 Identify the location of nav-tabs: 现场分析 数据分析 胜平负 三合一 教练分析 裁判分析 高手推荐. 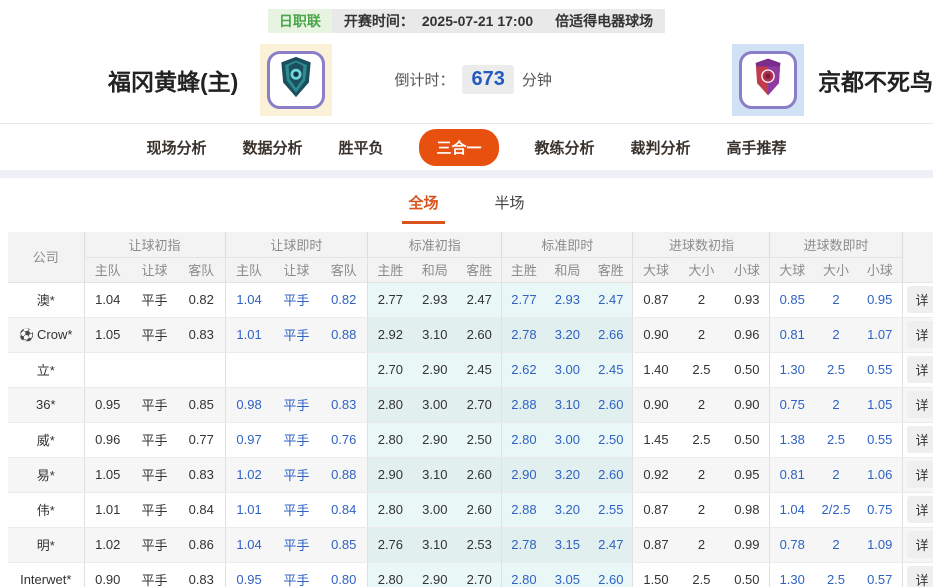
(466, 147).